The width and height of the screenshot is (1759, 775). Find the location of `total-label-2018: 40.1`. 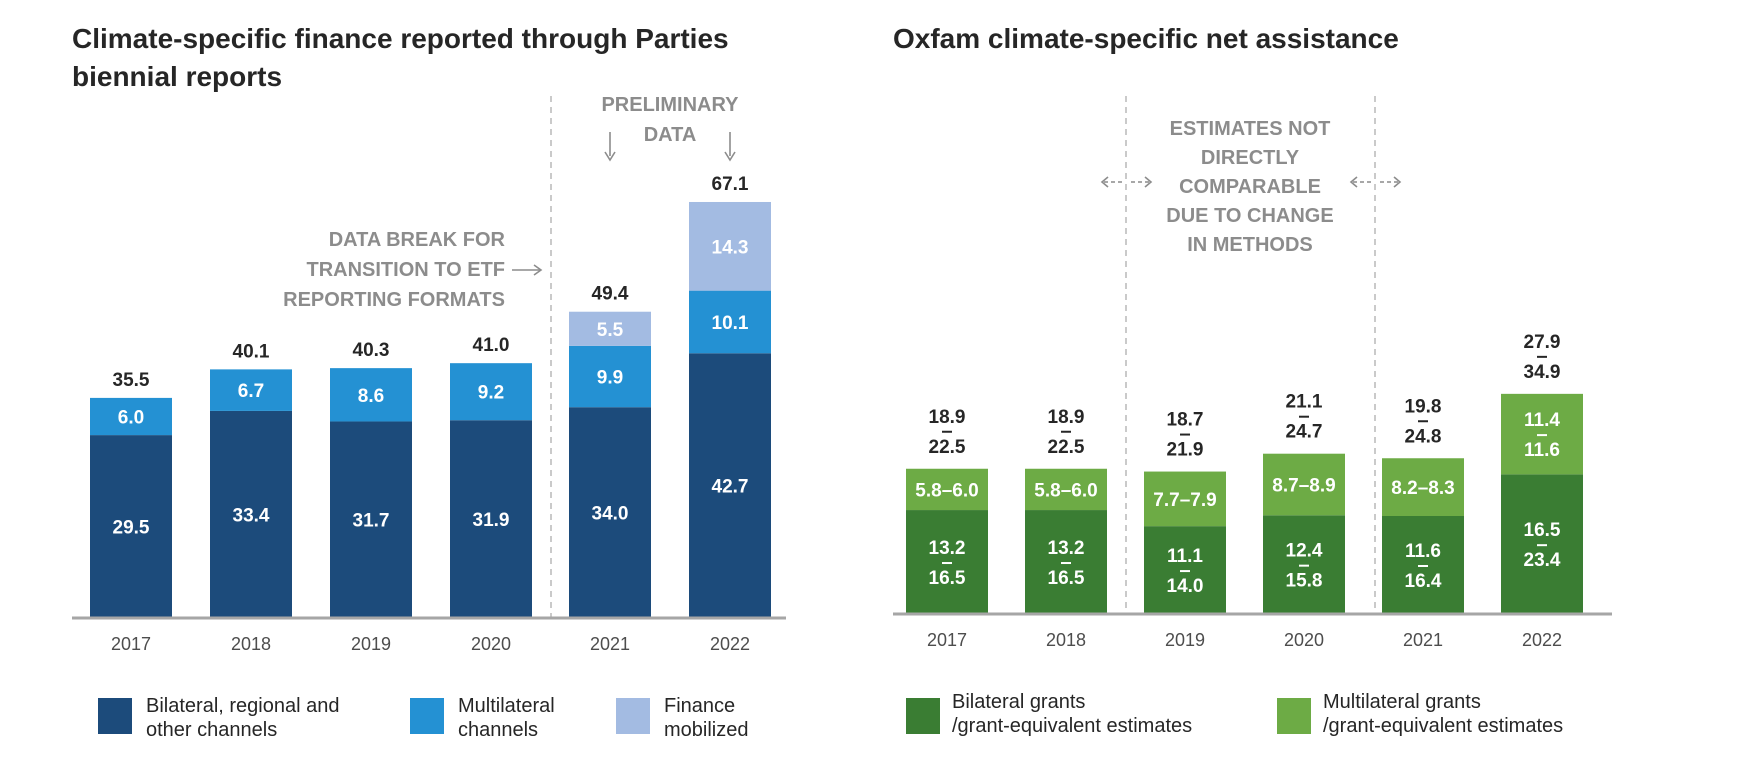

total-label-2018: 40.1 is located at coordinates (251, 351).